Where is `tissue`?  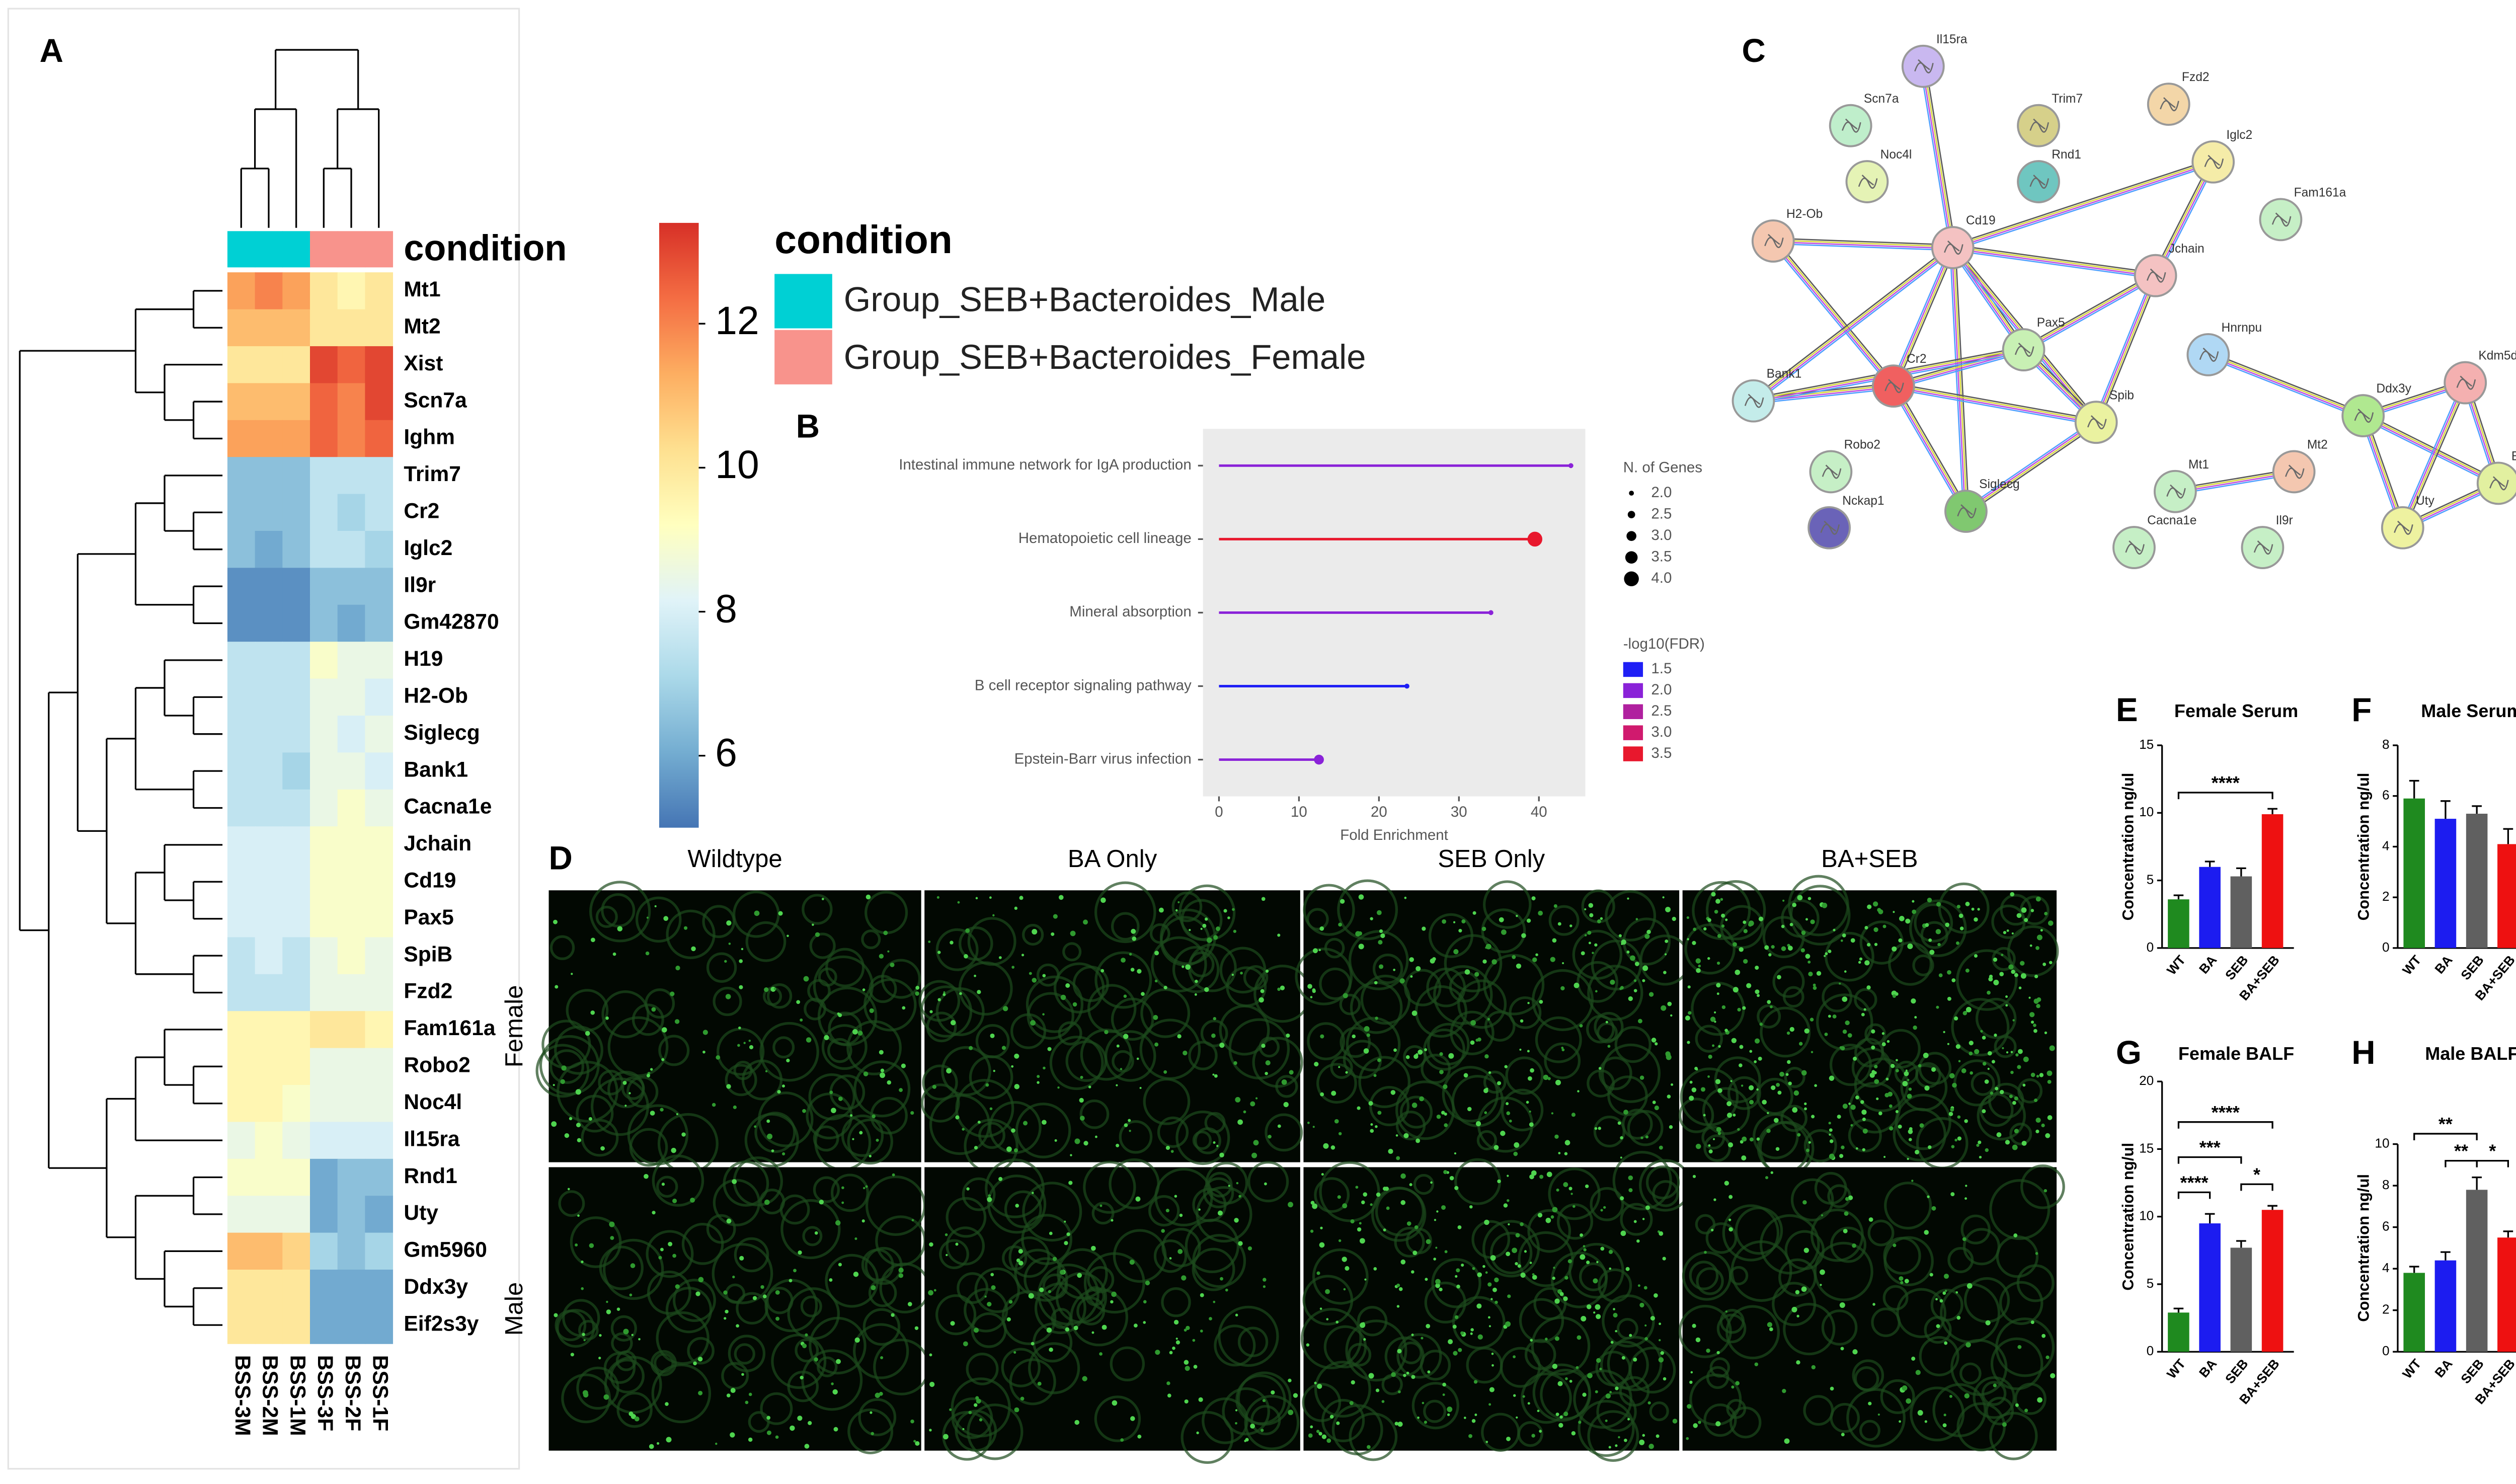
tissue is located at coordinates (1115, 1027).